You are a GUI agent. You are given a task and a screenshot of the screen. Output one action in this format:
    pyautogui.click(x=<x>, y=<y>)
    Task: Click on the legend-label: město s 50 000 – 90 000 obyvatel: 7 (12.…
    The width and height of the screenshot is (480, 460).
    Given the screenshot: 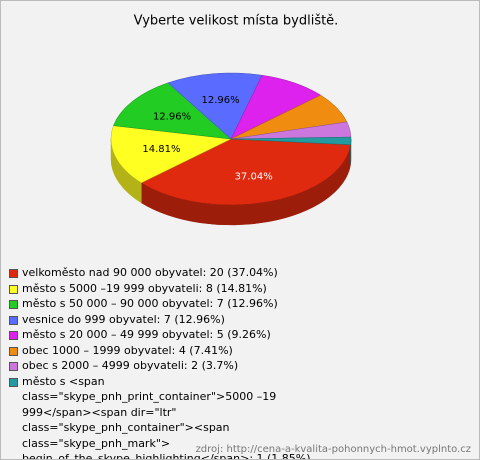 What is the action you would take?
    pyautogui.click(x=150, y=303)
    